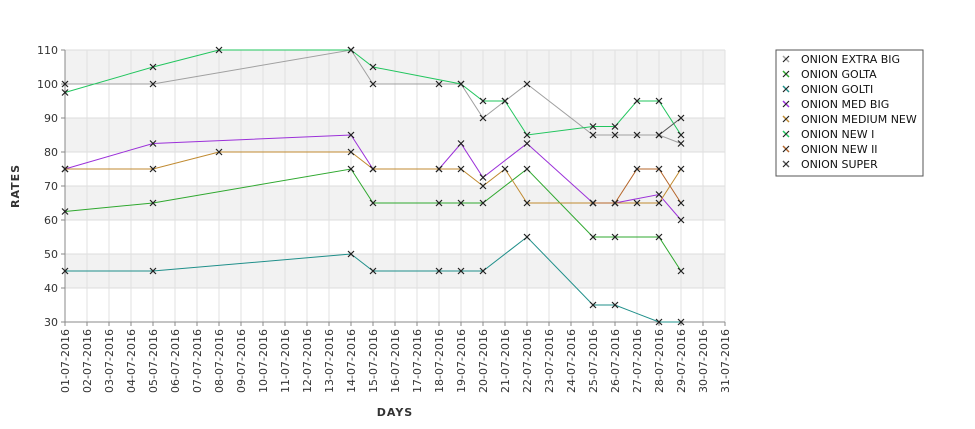 This screenshot has width=975, height=429. Describe the element at coordinates (307, 361) in the screenshot. I see `x-tick-label: 12-07-2016` at that location.